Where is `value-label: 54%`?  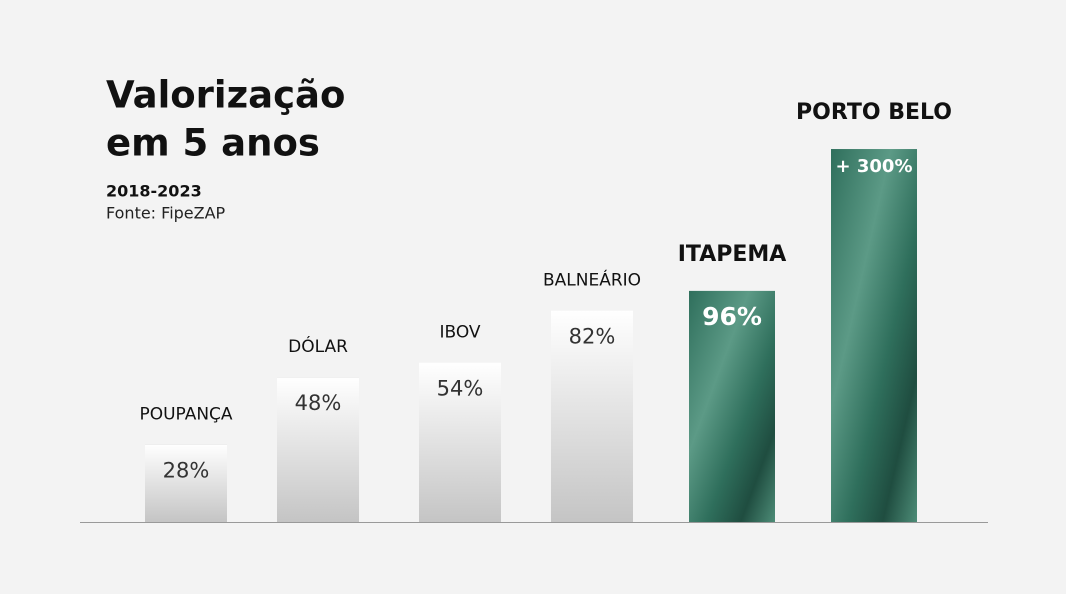
value-label: 54% is located at coordinates (460, 389).